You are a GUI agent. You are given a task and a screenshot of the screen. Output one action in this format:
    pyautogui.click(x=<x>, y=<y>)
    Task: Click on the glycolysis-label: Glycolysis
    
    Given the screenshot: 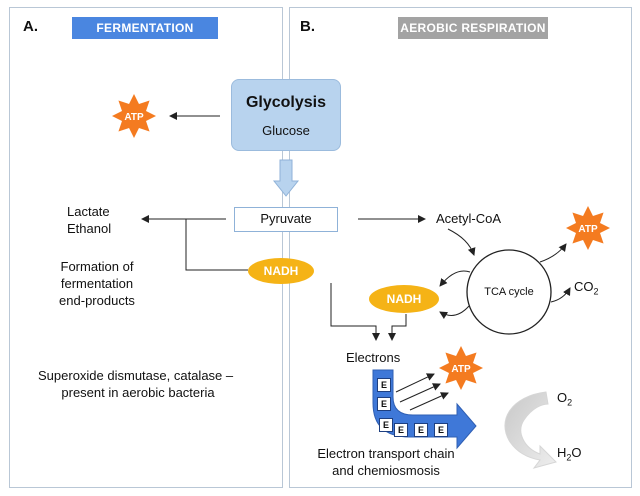 What is the action you would take?
    pyautogui.click(x=286, y=102)
    